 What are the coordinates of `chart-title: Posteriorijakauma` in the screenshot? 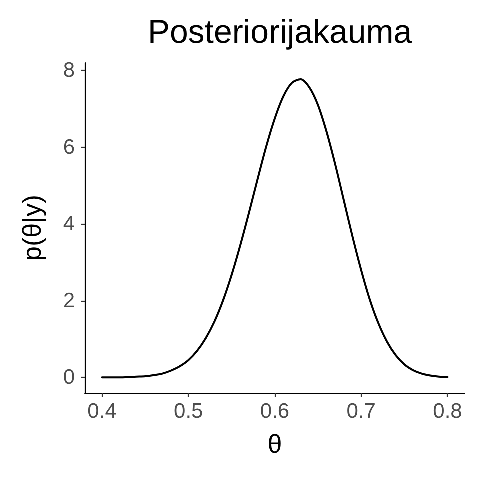 It's located at (280, 31).